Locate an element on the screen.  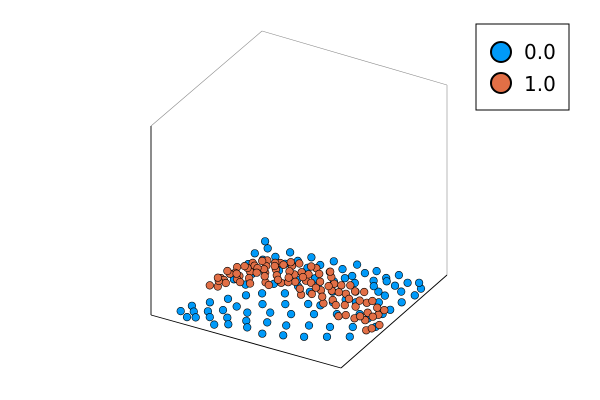
box-edge-front-bottom is located at coordinates (246, 341).